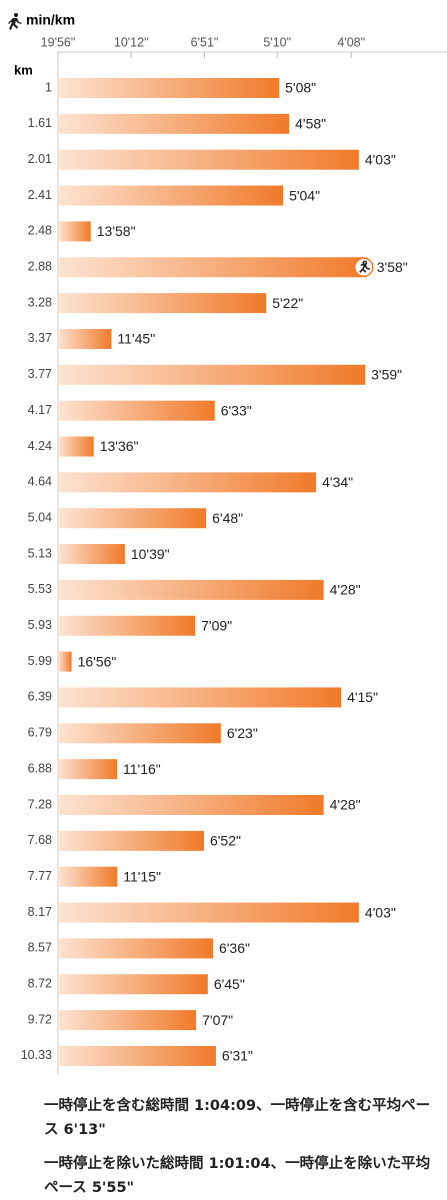 This screenshot has width=447, height=1200. Describe the element at coordinates (40, 661) in the screenshot. I see `y-tick-label: 5.99` at that location.